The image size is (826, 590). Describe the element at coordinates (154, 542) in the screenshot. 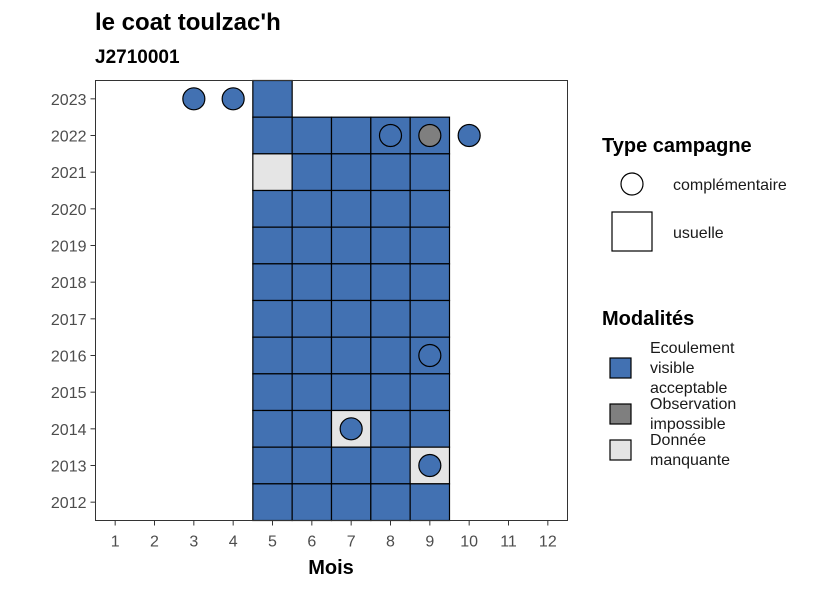

I see `x-tick-label: 2` at that location.